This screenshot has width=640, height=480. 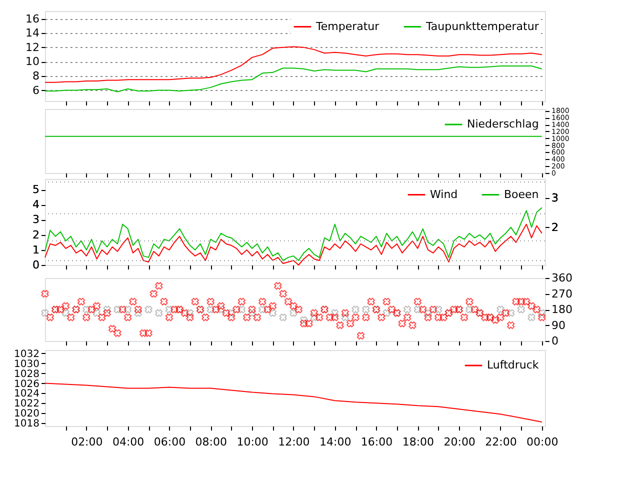 What do you see at coordinates (36, 249) in the screenshot?
I see `y-tick-label: 1` at bounding box center [36, 249].